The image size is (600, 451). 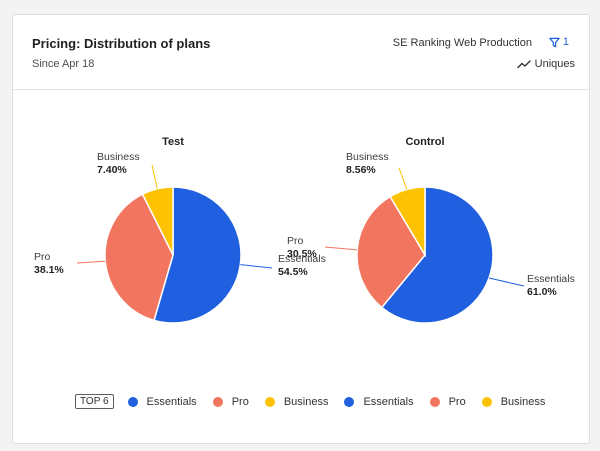 What do you see at coordinates (94, 401) in the screenshot?
I see `top-n-badge: TOP 6` at bounding box center [94, 401].